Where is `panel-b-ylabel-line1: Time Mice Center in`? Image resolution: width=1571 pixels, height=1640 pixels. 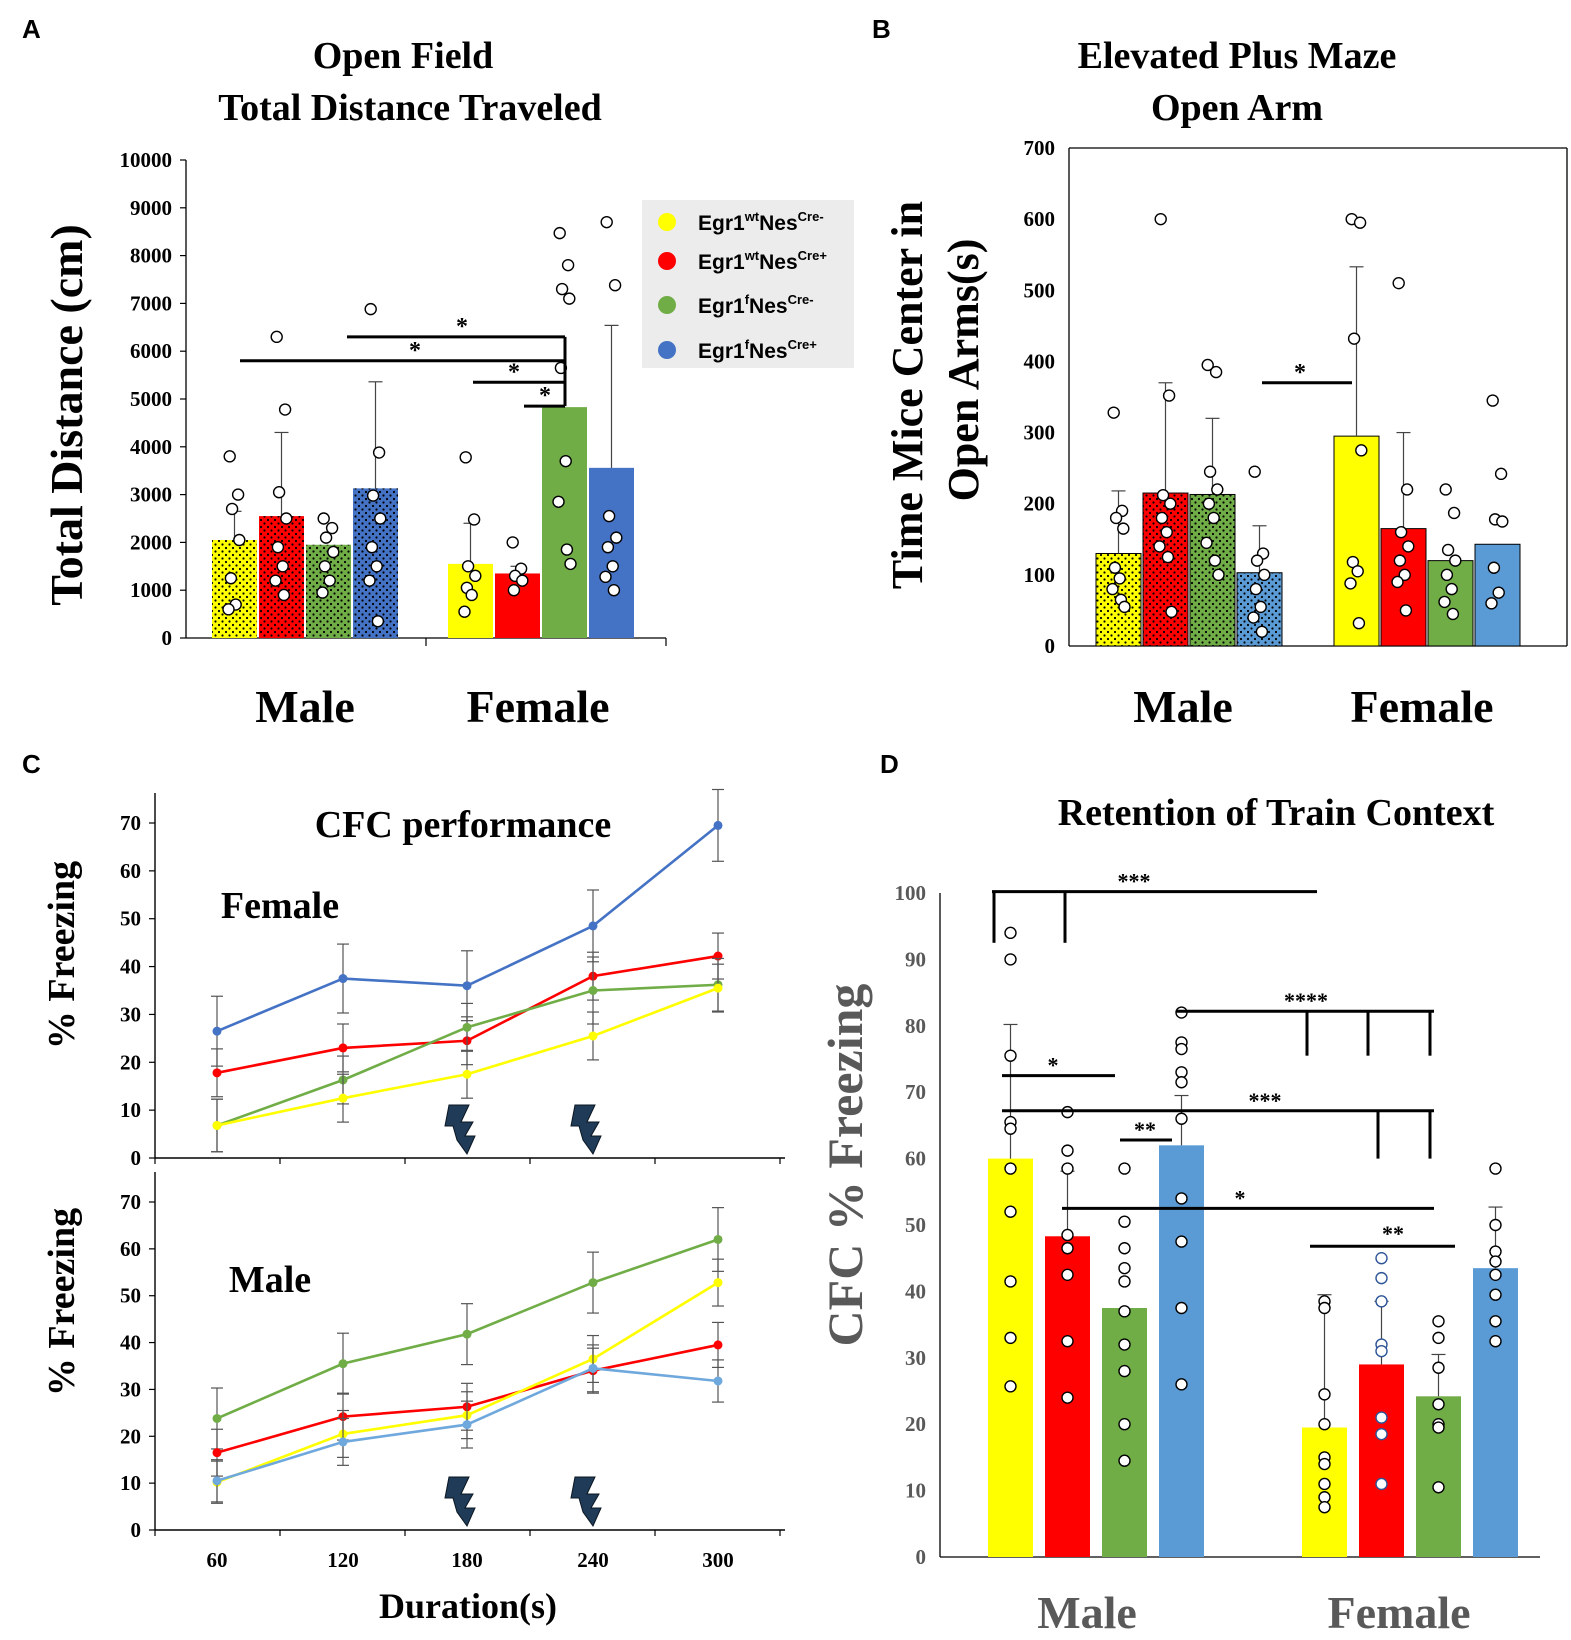 panel-b-ylabel-line1: Time Mice Center in is located at coordinates (907, 395).